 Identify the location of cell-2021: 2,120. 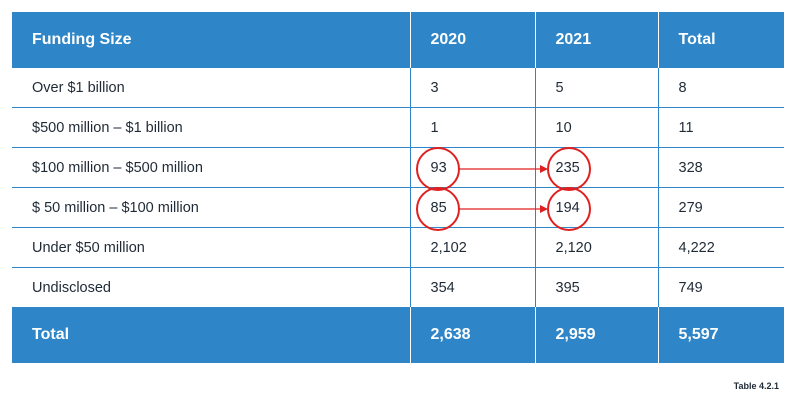
(596, 247).